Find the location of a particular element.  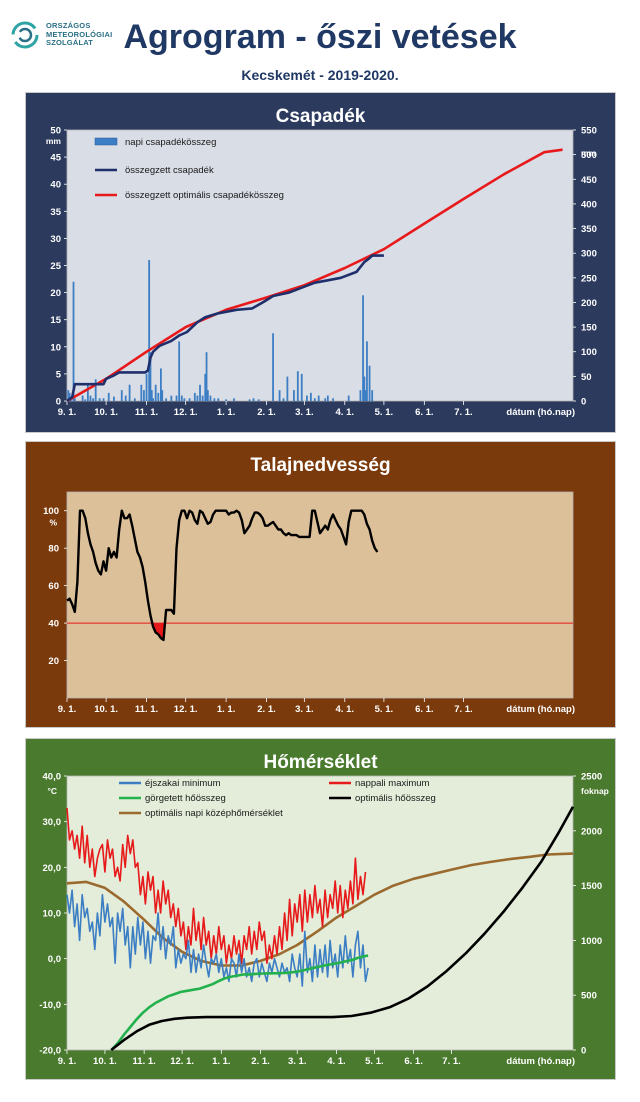

x-tick-label: 11. 1. is located at coordinates (144, 1061).